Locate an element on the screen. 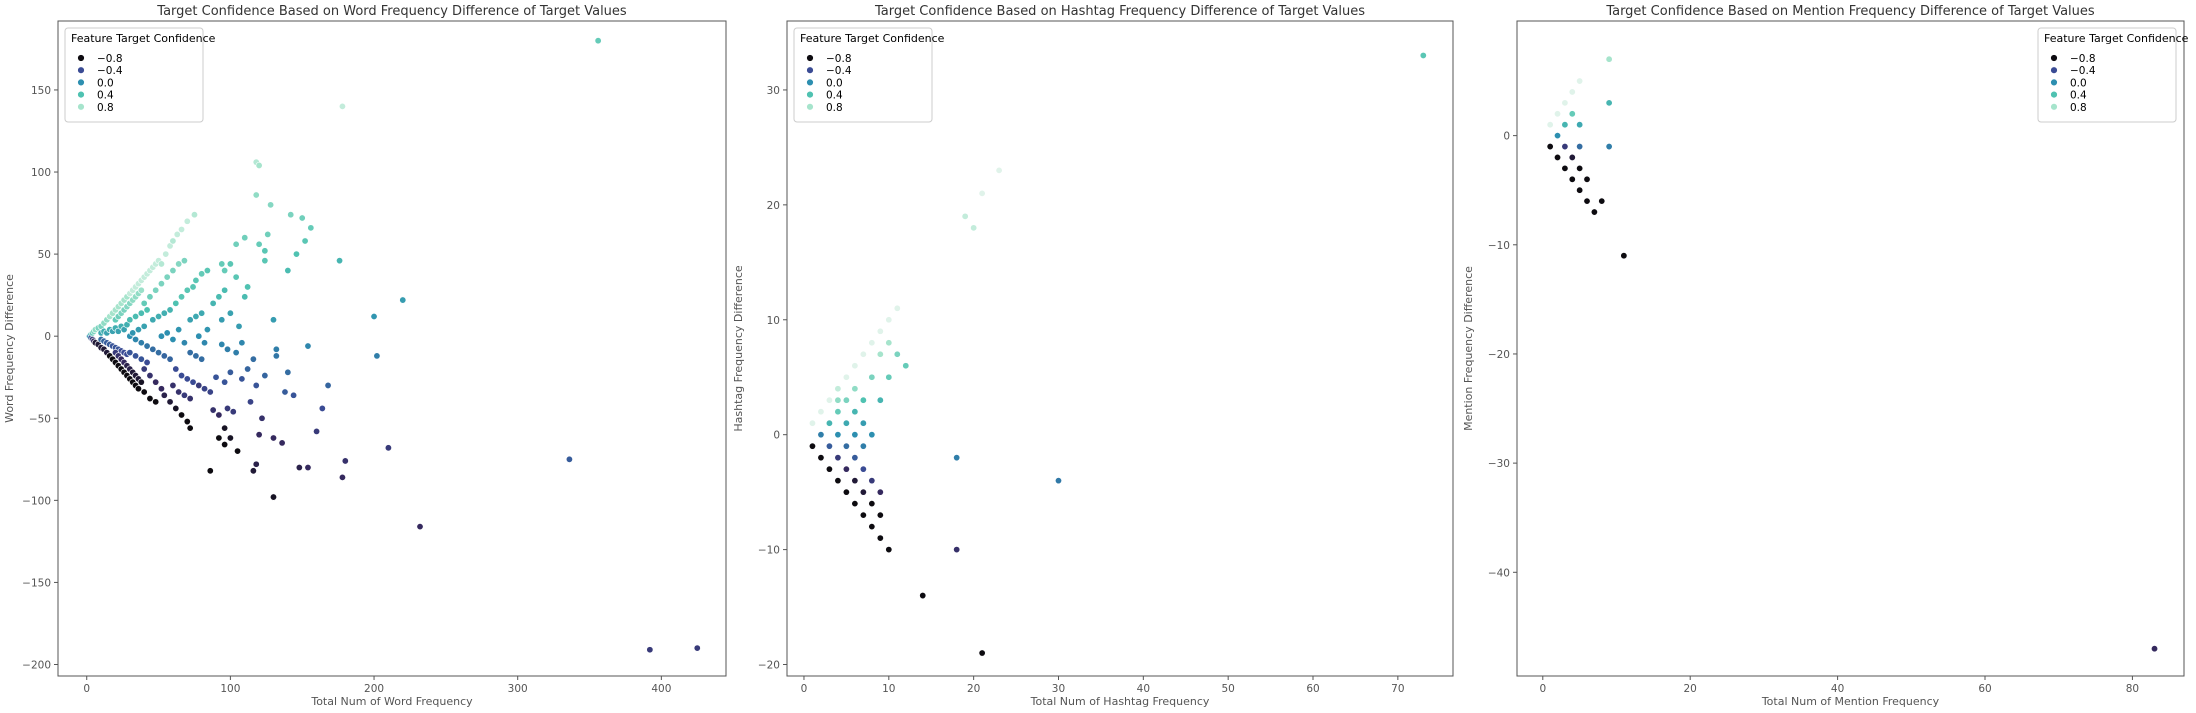  y-tick-label: −30 is located at coordinates (1499, 464).